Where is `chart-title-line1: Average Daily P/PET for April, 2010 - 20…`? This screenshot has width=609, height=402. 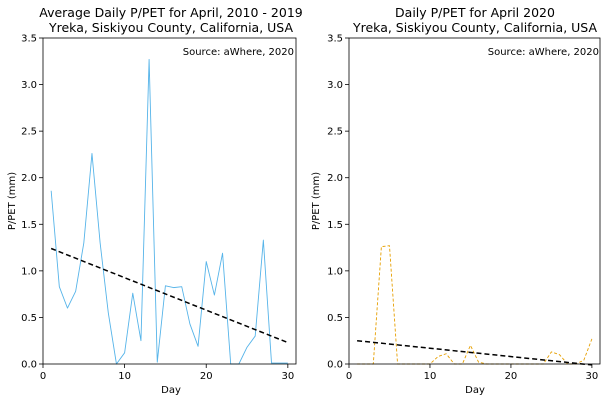 chart-title-line1: Average Daily P/PET for April, 2010 - 20… is located at coordinates (171, 12).